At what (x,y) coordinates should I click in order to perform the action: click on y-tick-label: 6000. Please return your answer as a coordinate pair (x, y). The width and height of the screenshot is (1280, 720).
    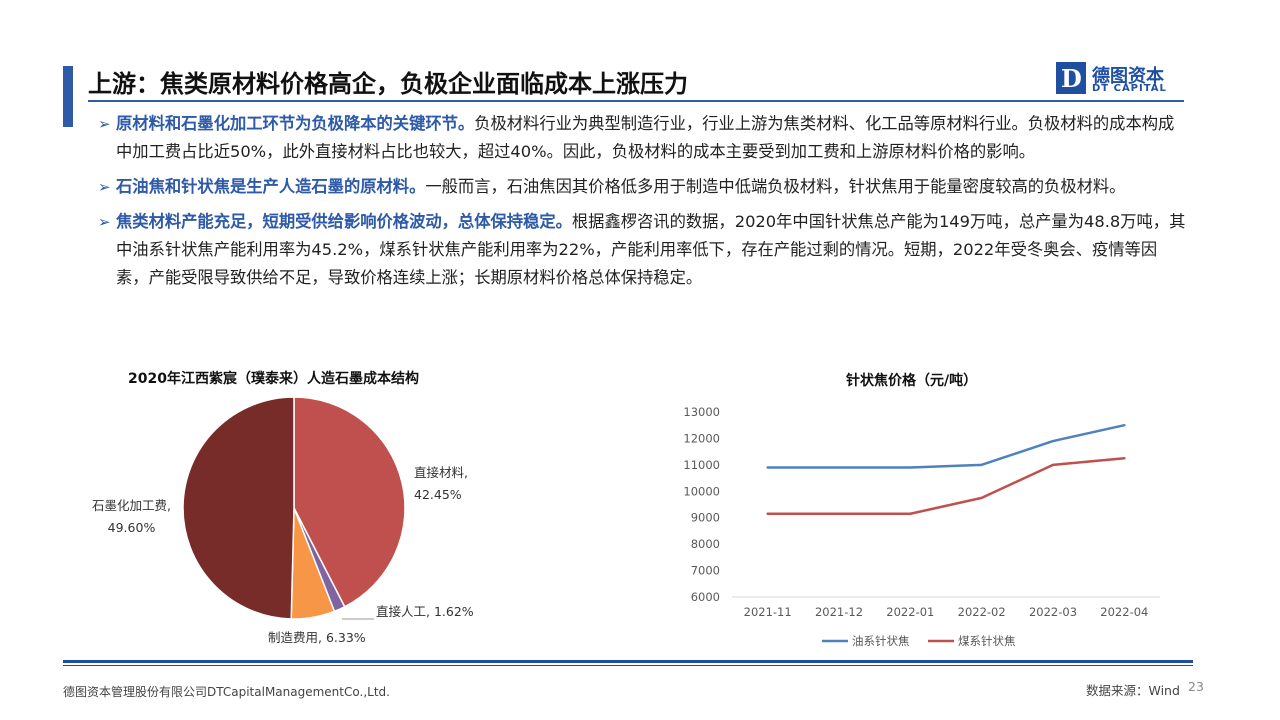
    Looking at the image, I should click on (705, 597).